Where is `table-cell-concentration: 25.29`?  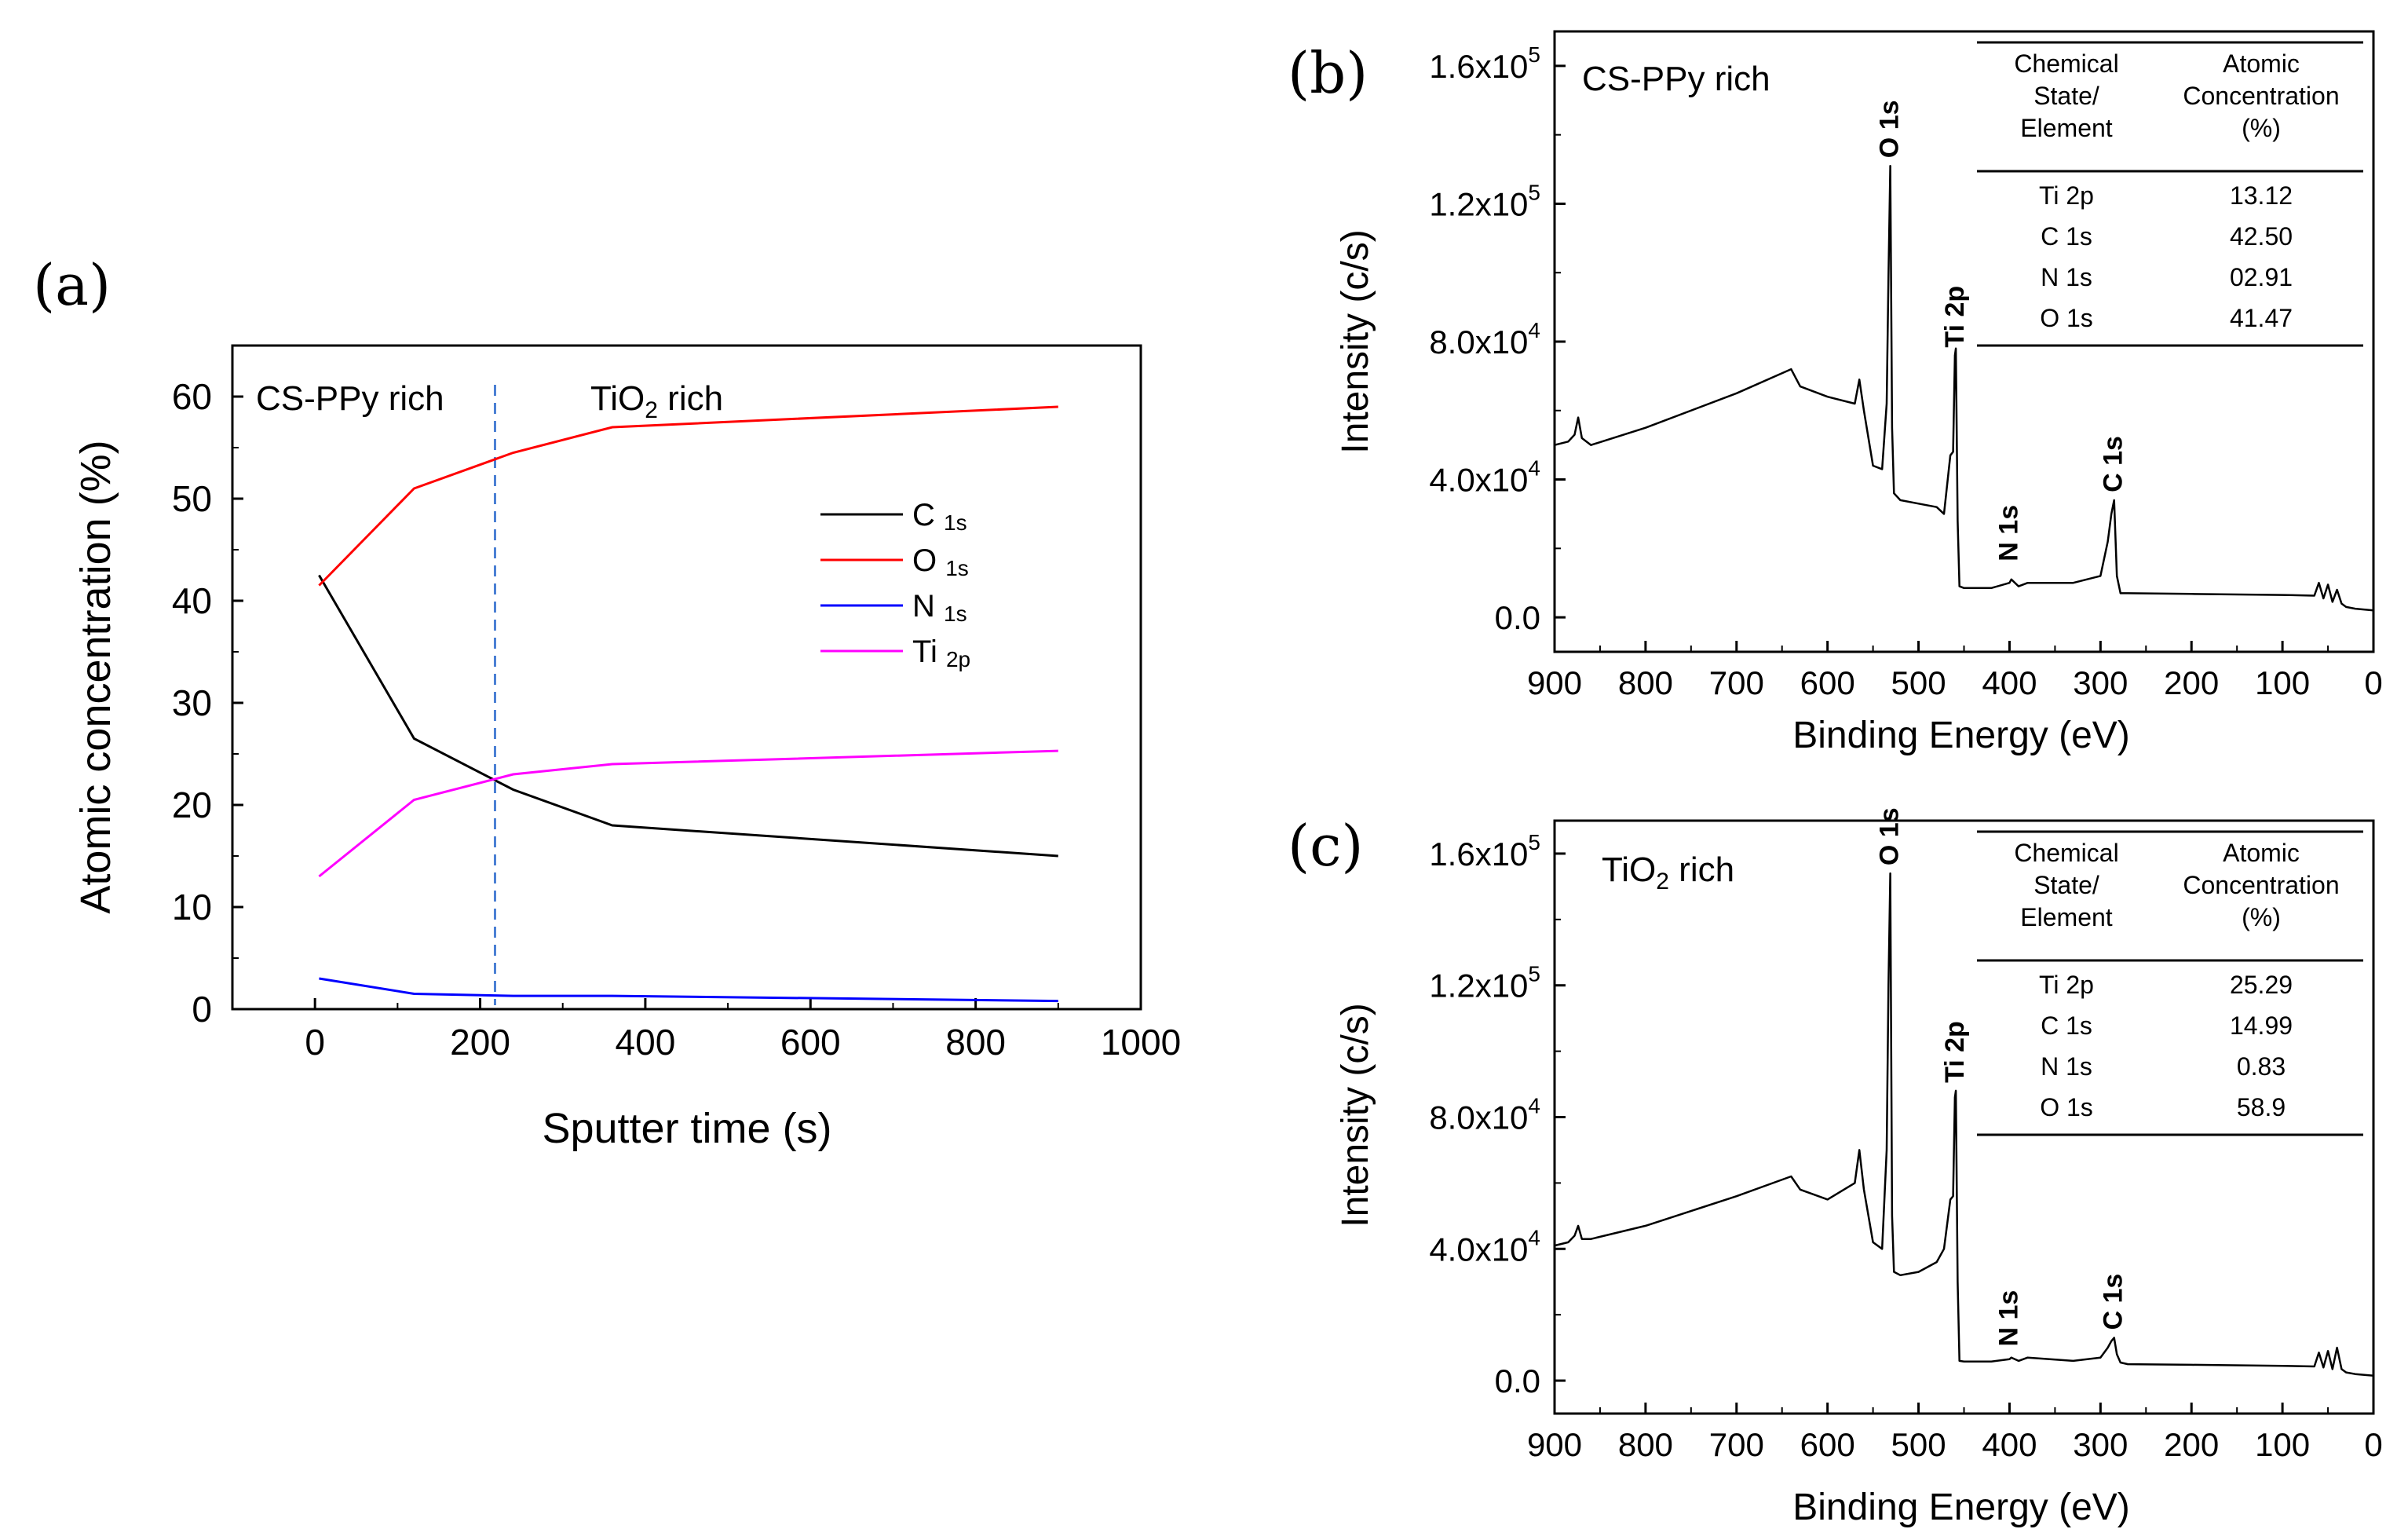 table-cell-concentration: 25.29 is located at coordinates (2261, 985).